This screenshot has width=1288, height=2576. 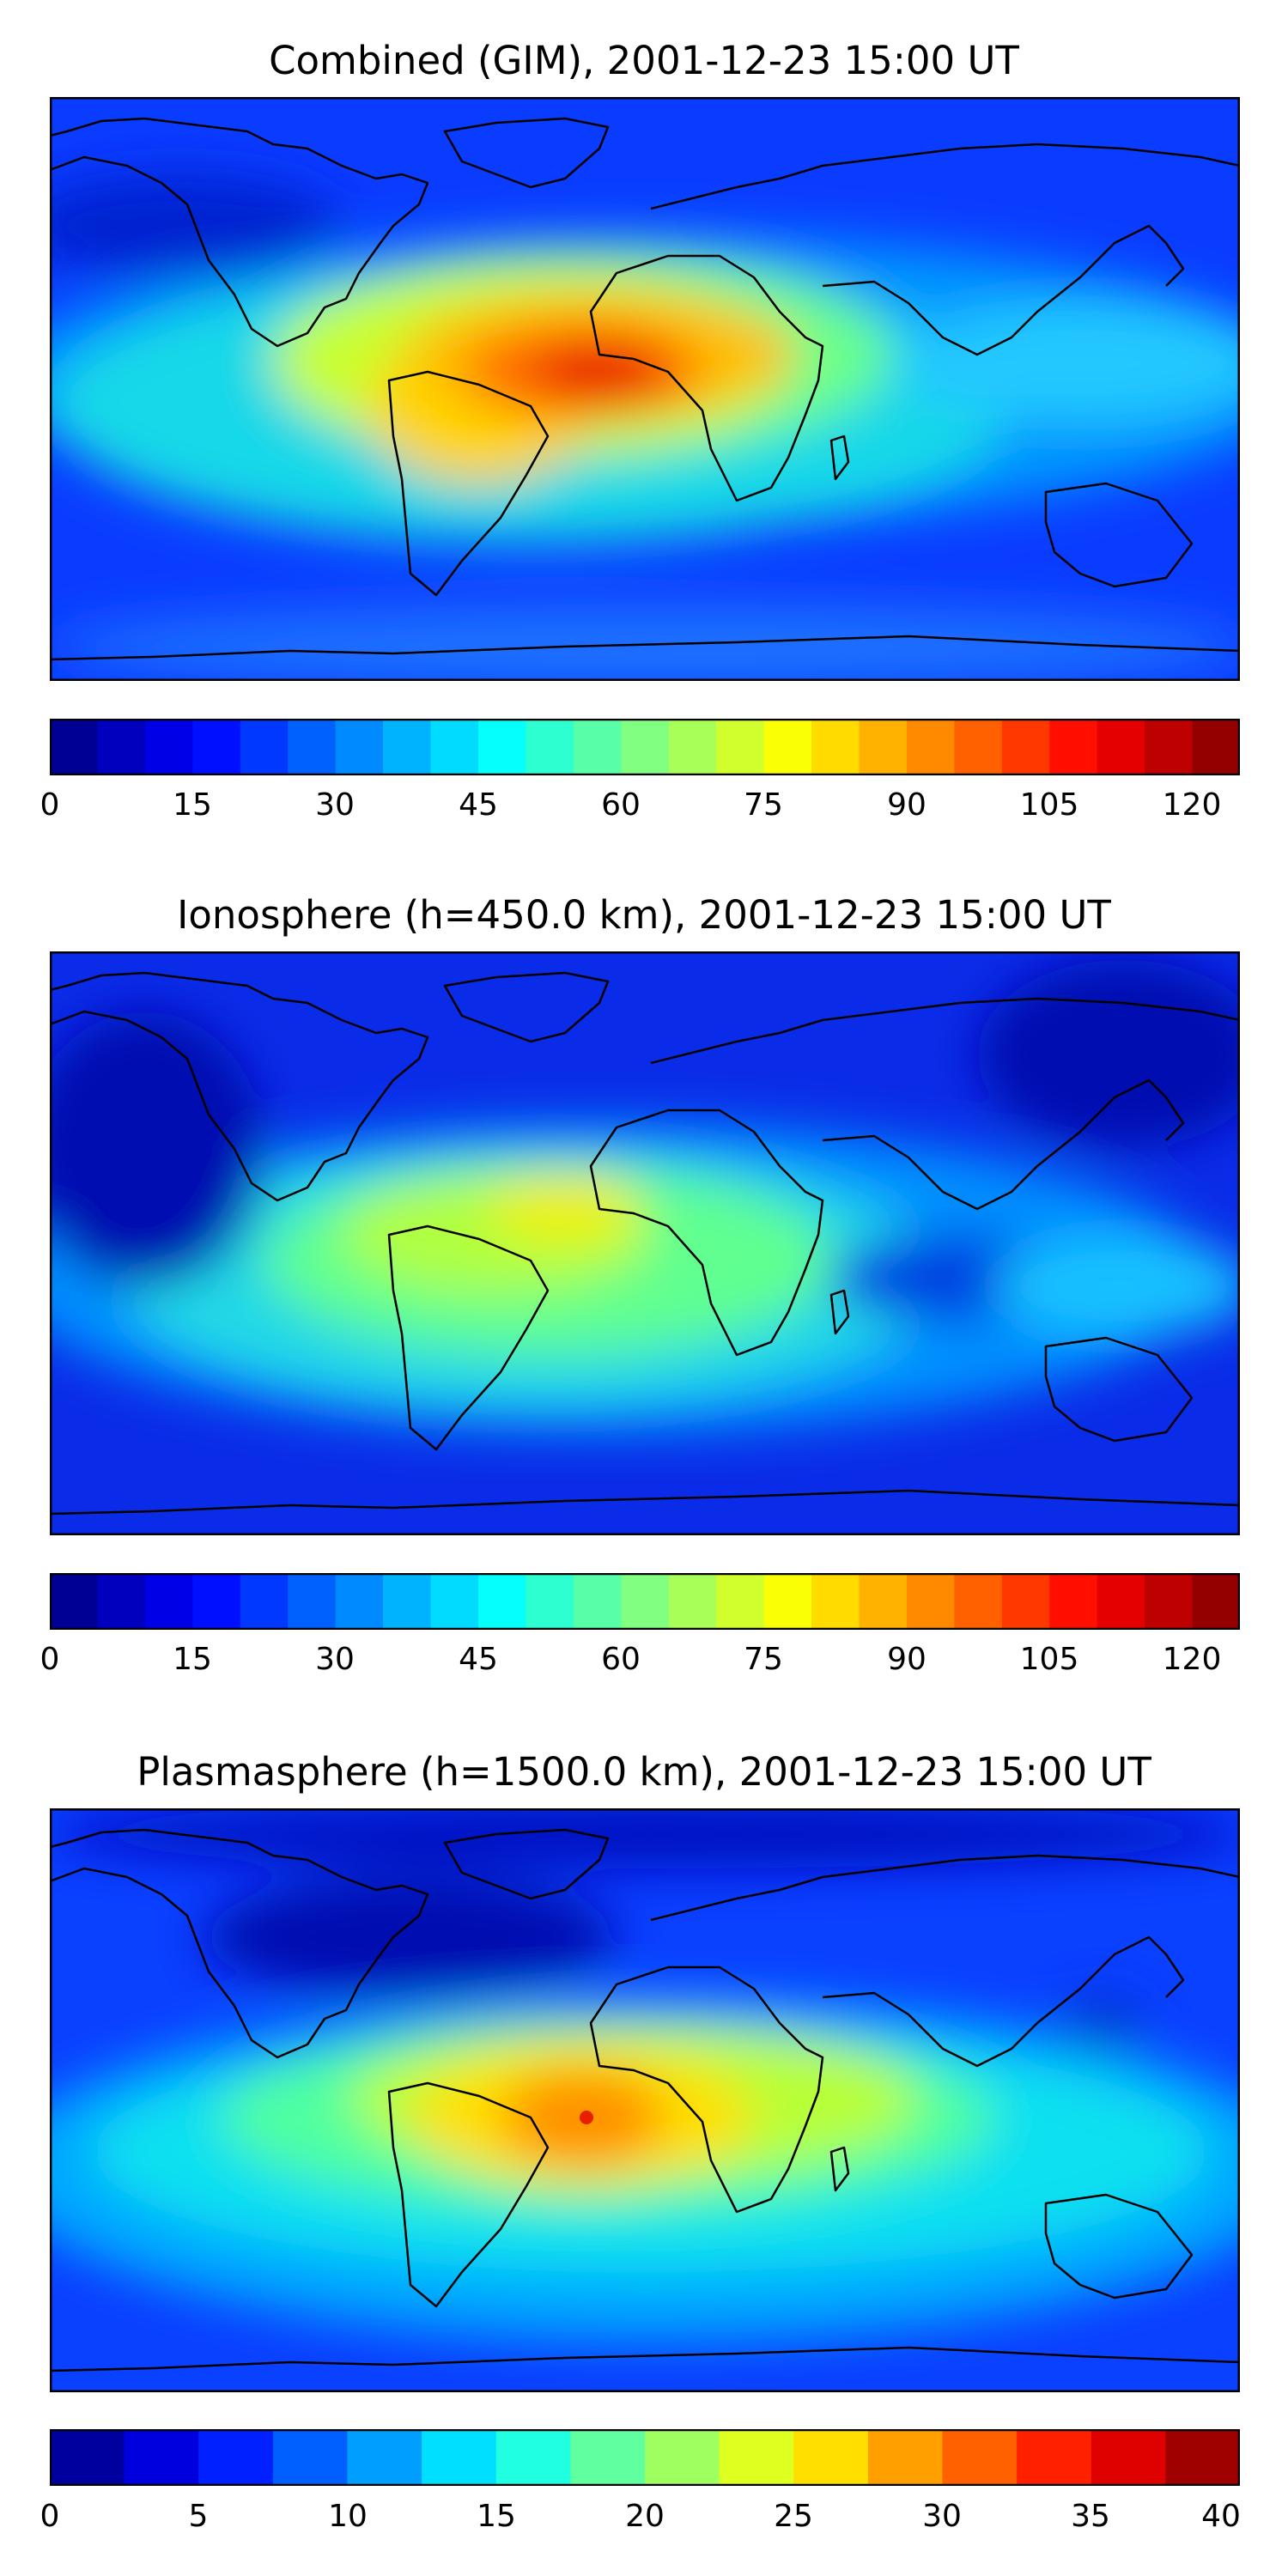 What do you see at coordinates (793, 2516) in the screenshot?
I see `tick-label: 25` at bounding box center [793, 2516].